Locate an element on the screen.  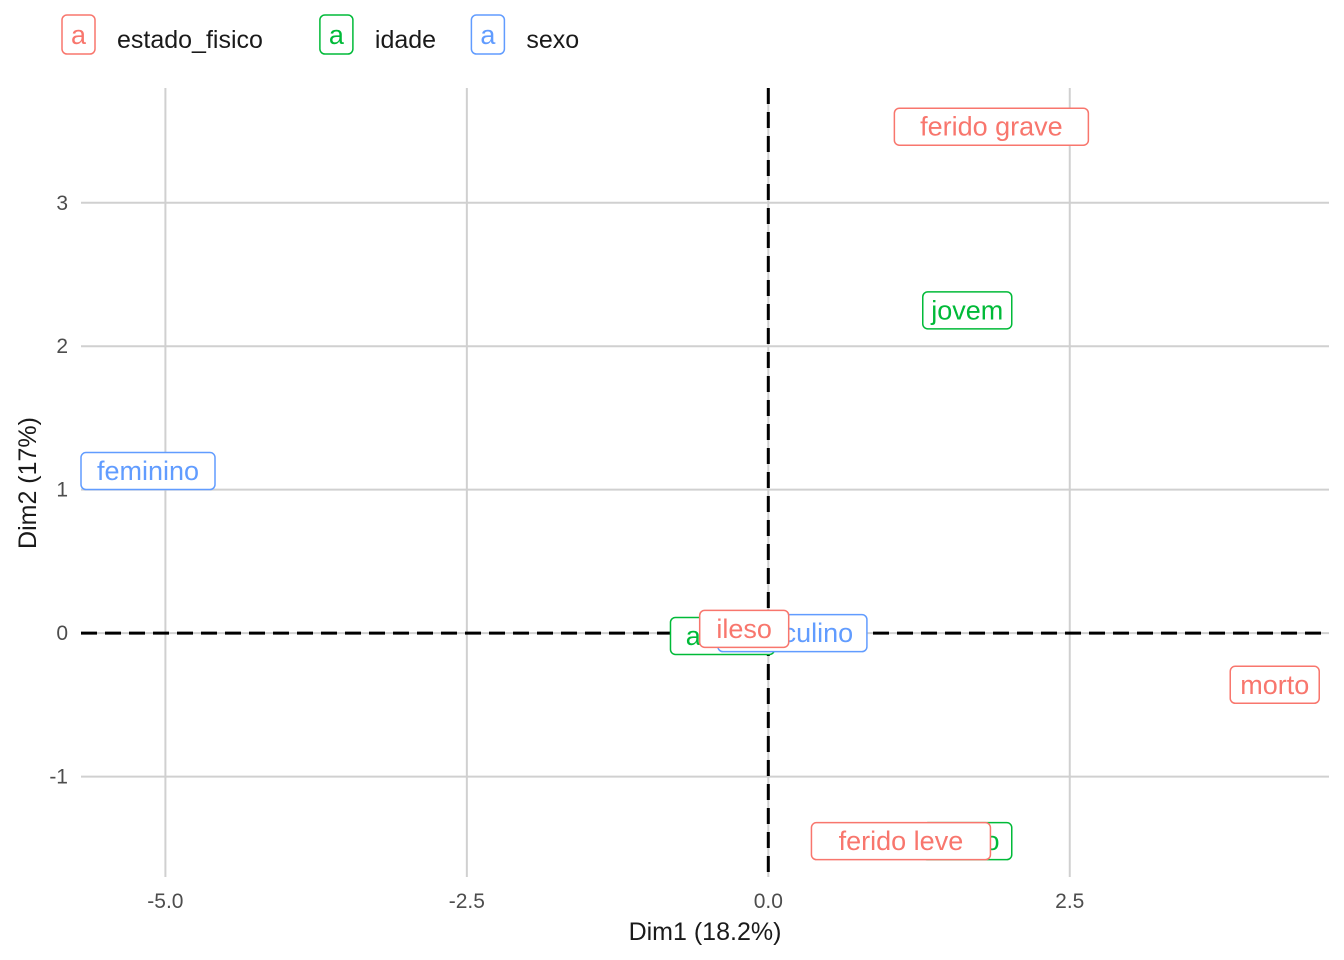
point-label-ferido-grave: ferido grave is located at coordinates (991, 126).